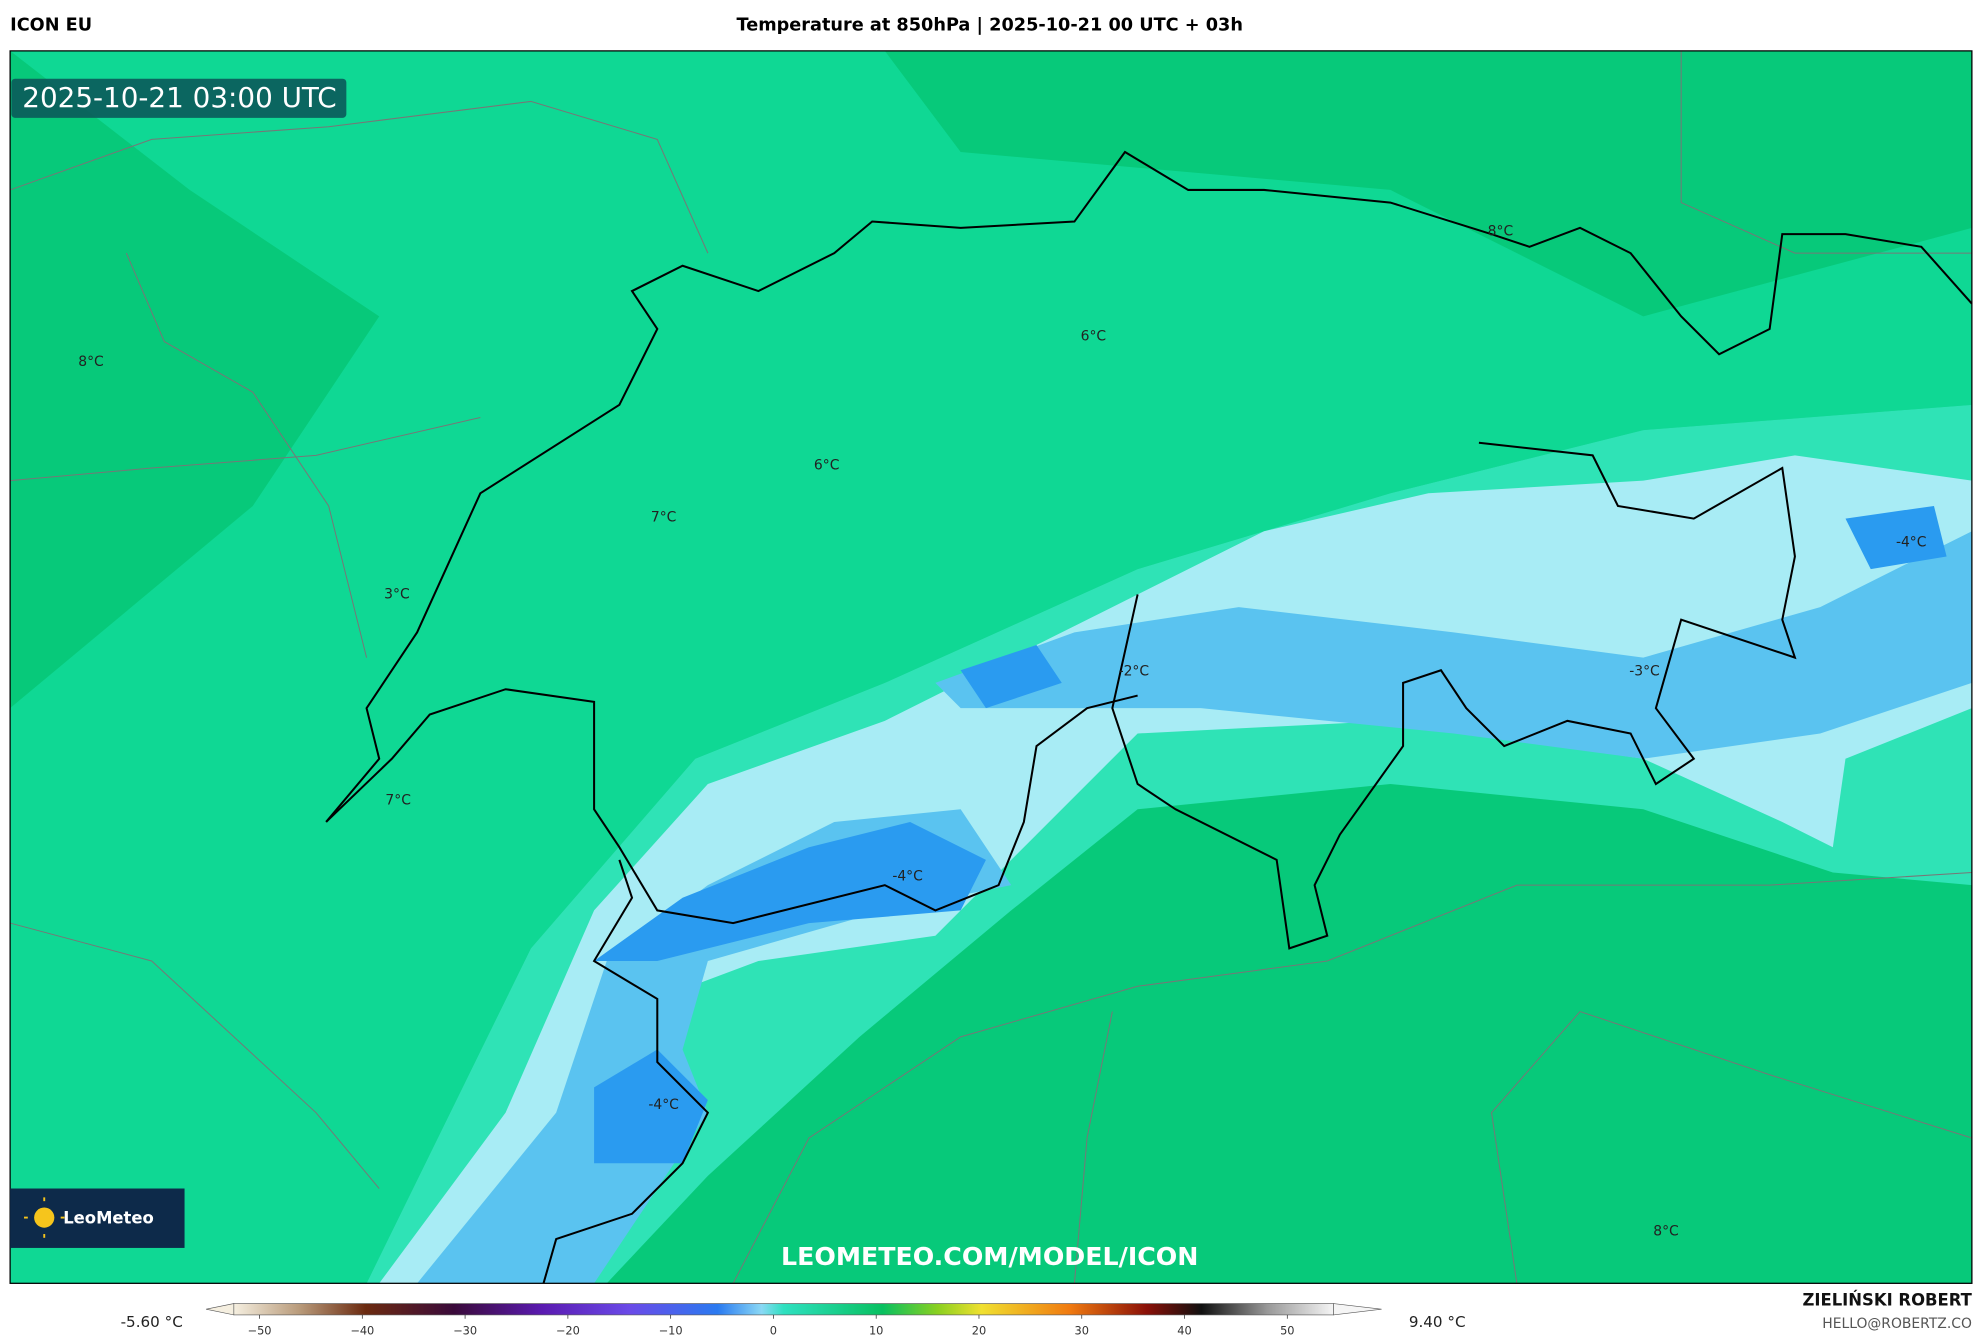 The image size is (1982, 1338). Describe the element at coordinates (783, 1309) in the screenshot. I see `colorbar` at that location.